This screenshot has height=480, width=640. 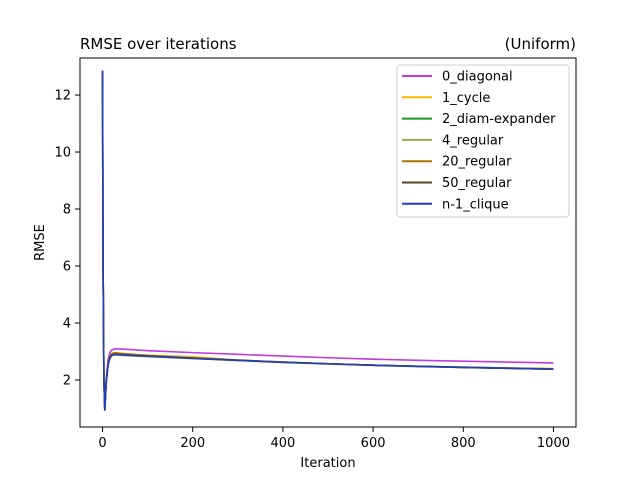 I want to click on y-tick-label: 6, so click(x=67, y=267).